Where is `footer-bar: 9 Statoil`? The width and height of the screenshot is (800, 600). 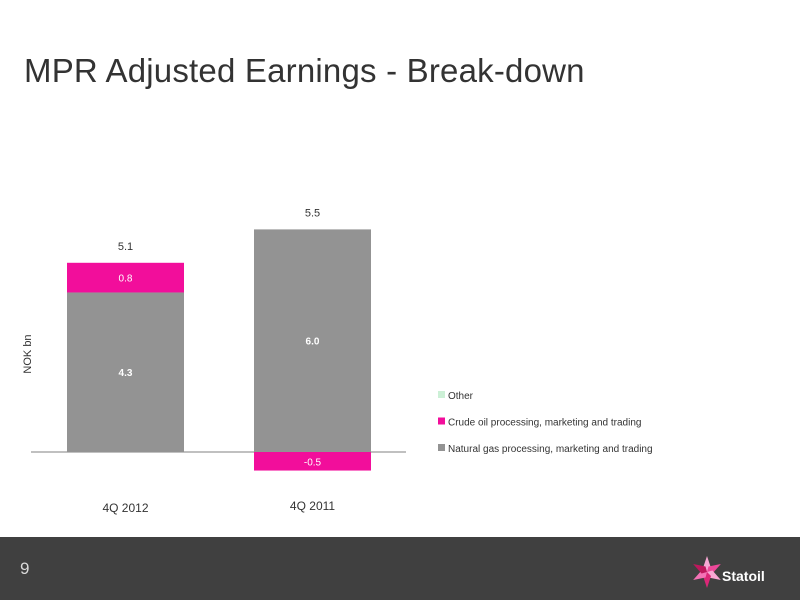 footer-bar: 9 Statoil is located at coordinates (400, 568).